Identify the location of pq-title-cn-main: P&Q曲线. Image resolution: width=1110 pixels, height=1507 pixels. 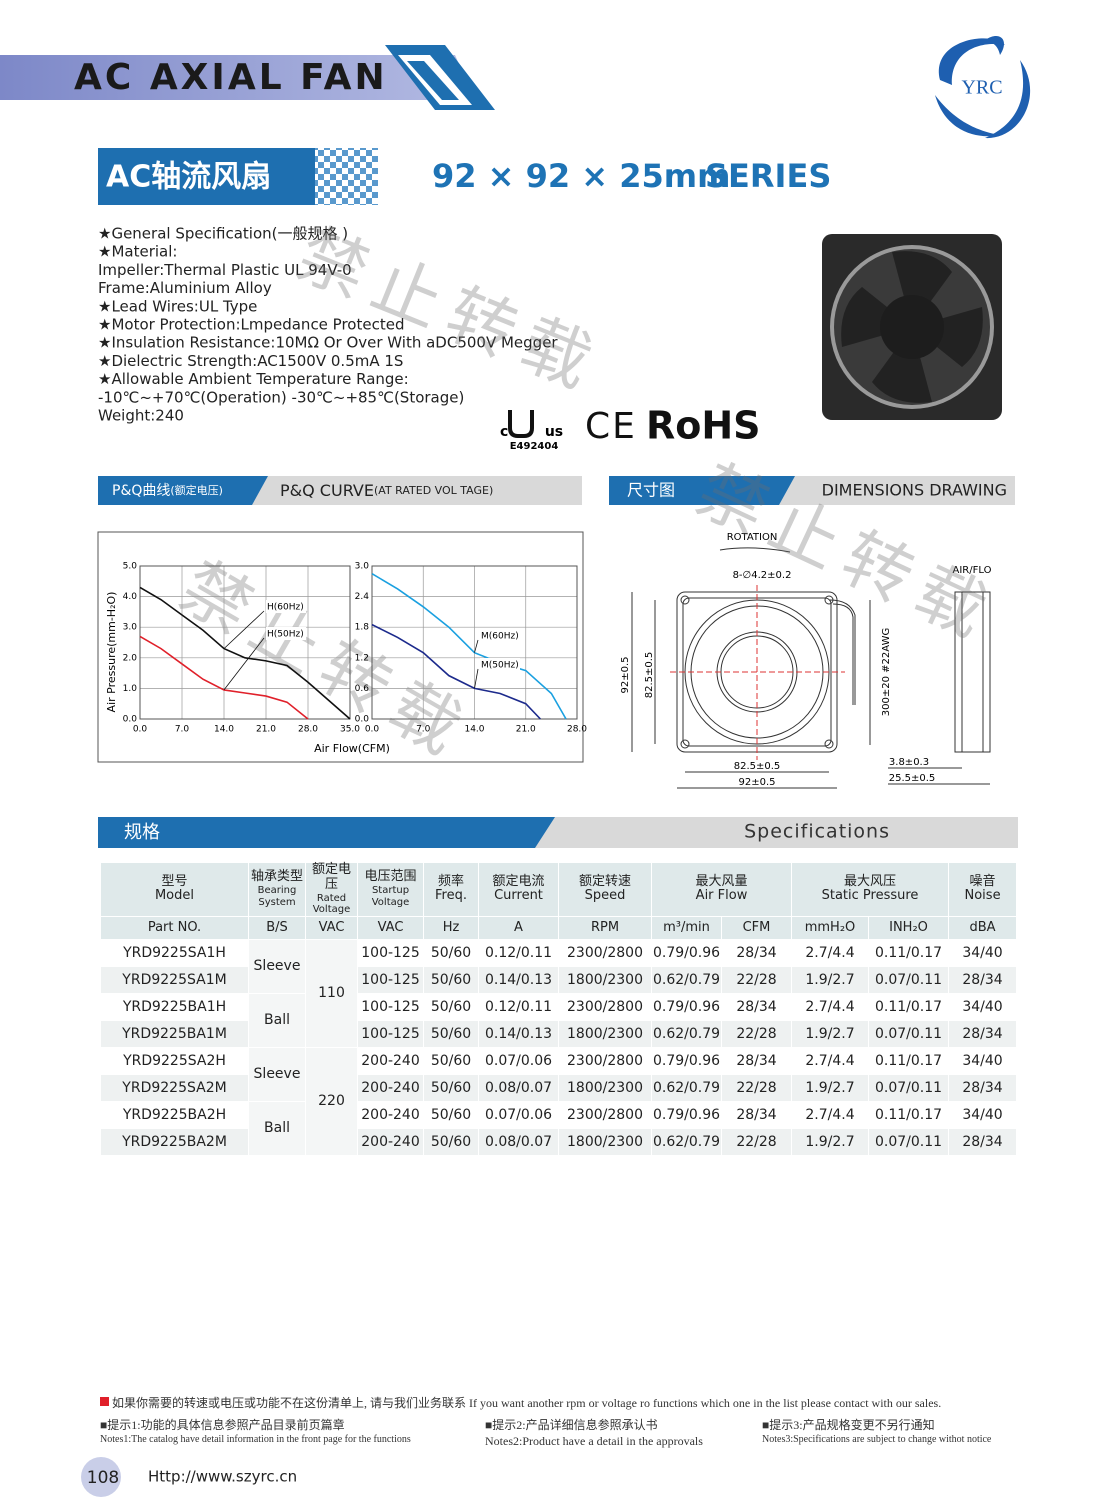
(141, 491).